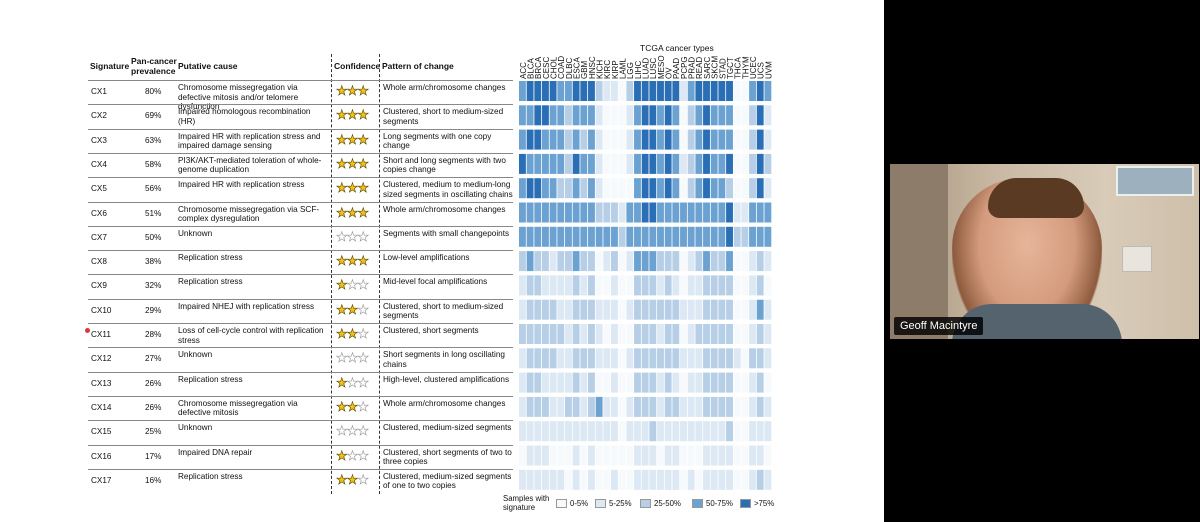  I want to click on header-pattern: Pattern of change, so click(418, 66).